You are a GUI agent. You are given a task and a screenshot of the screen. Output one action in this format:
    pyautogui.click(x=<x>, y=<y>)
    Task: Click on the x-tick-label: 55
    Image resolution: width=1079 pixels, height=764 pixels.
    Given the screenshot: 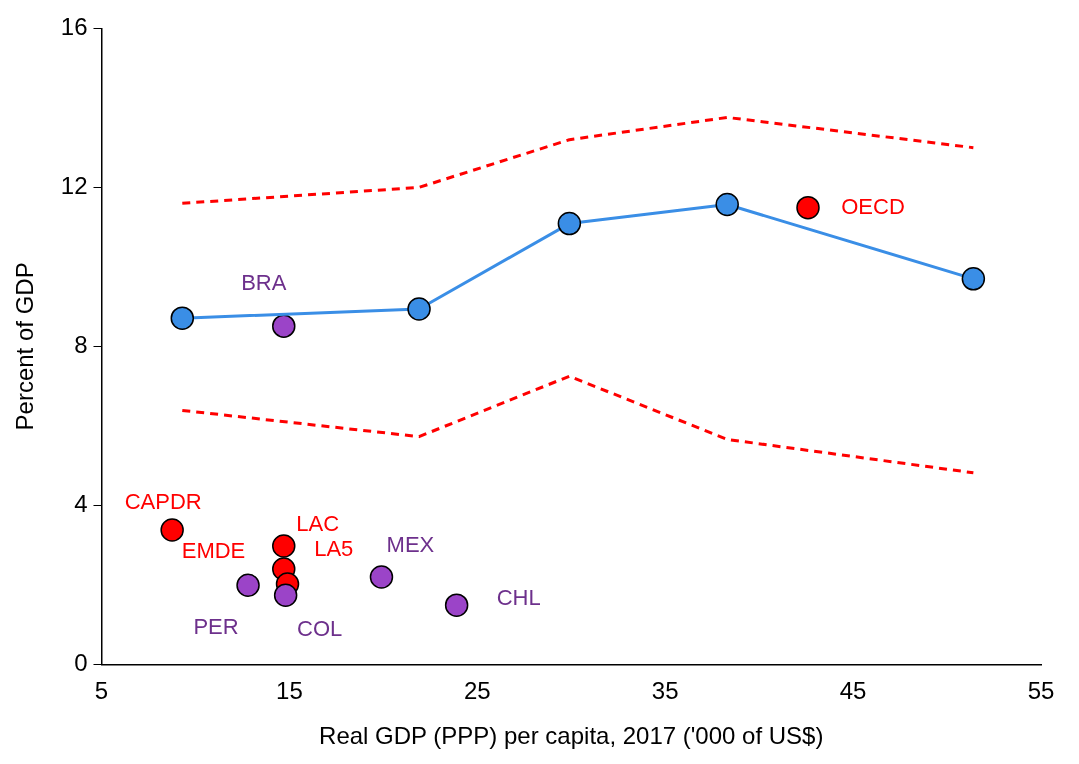 What is the action you would take?
    pyautogui.click(x=1041, y=691)
    